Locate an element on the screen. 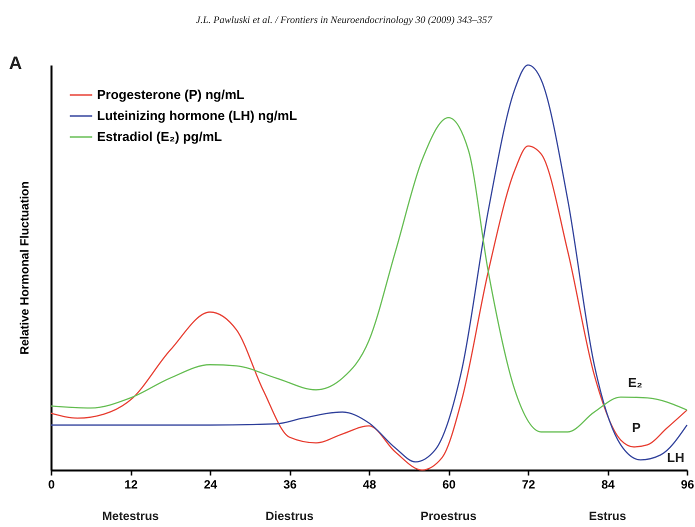 This screenshot has width=695, height=527. text: Proestrus is located at coordinates (448, 516).